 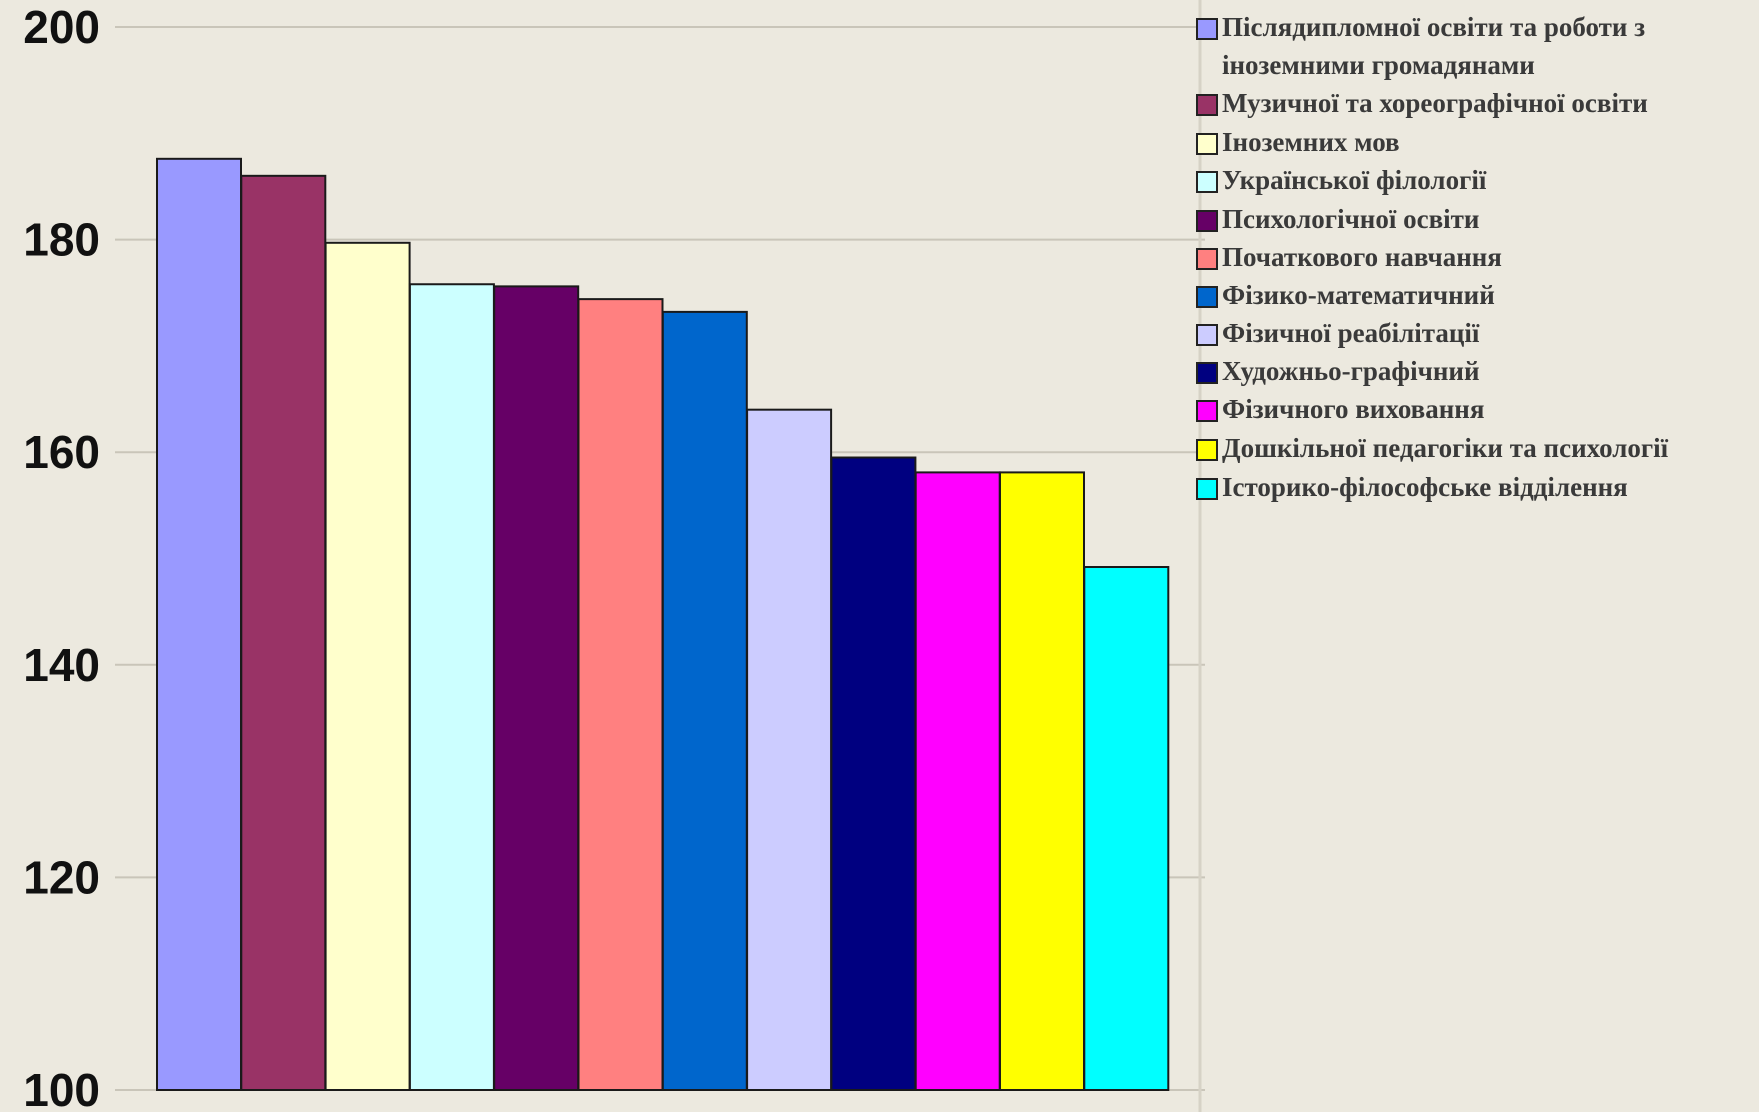 What do you see at coordinates (61, 27) in the screenshot?
I see `y-tick-label: 200` at bounding box center [61, 27].